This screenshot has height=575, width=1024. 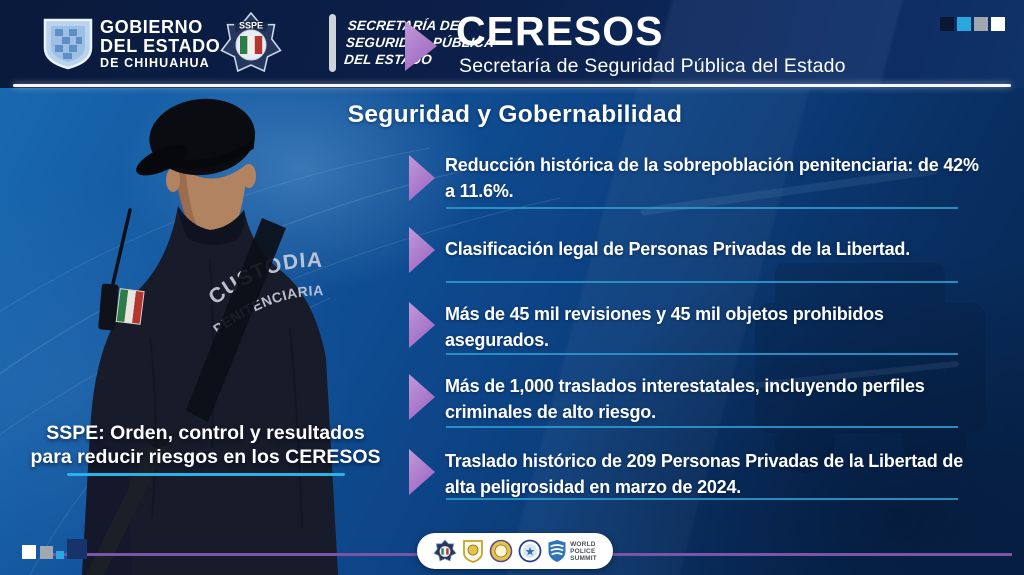 I want to click on divider-bar, so click(x=332, y=43).